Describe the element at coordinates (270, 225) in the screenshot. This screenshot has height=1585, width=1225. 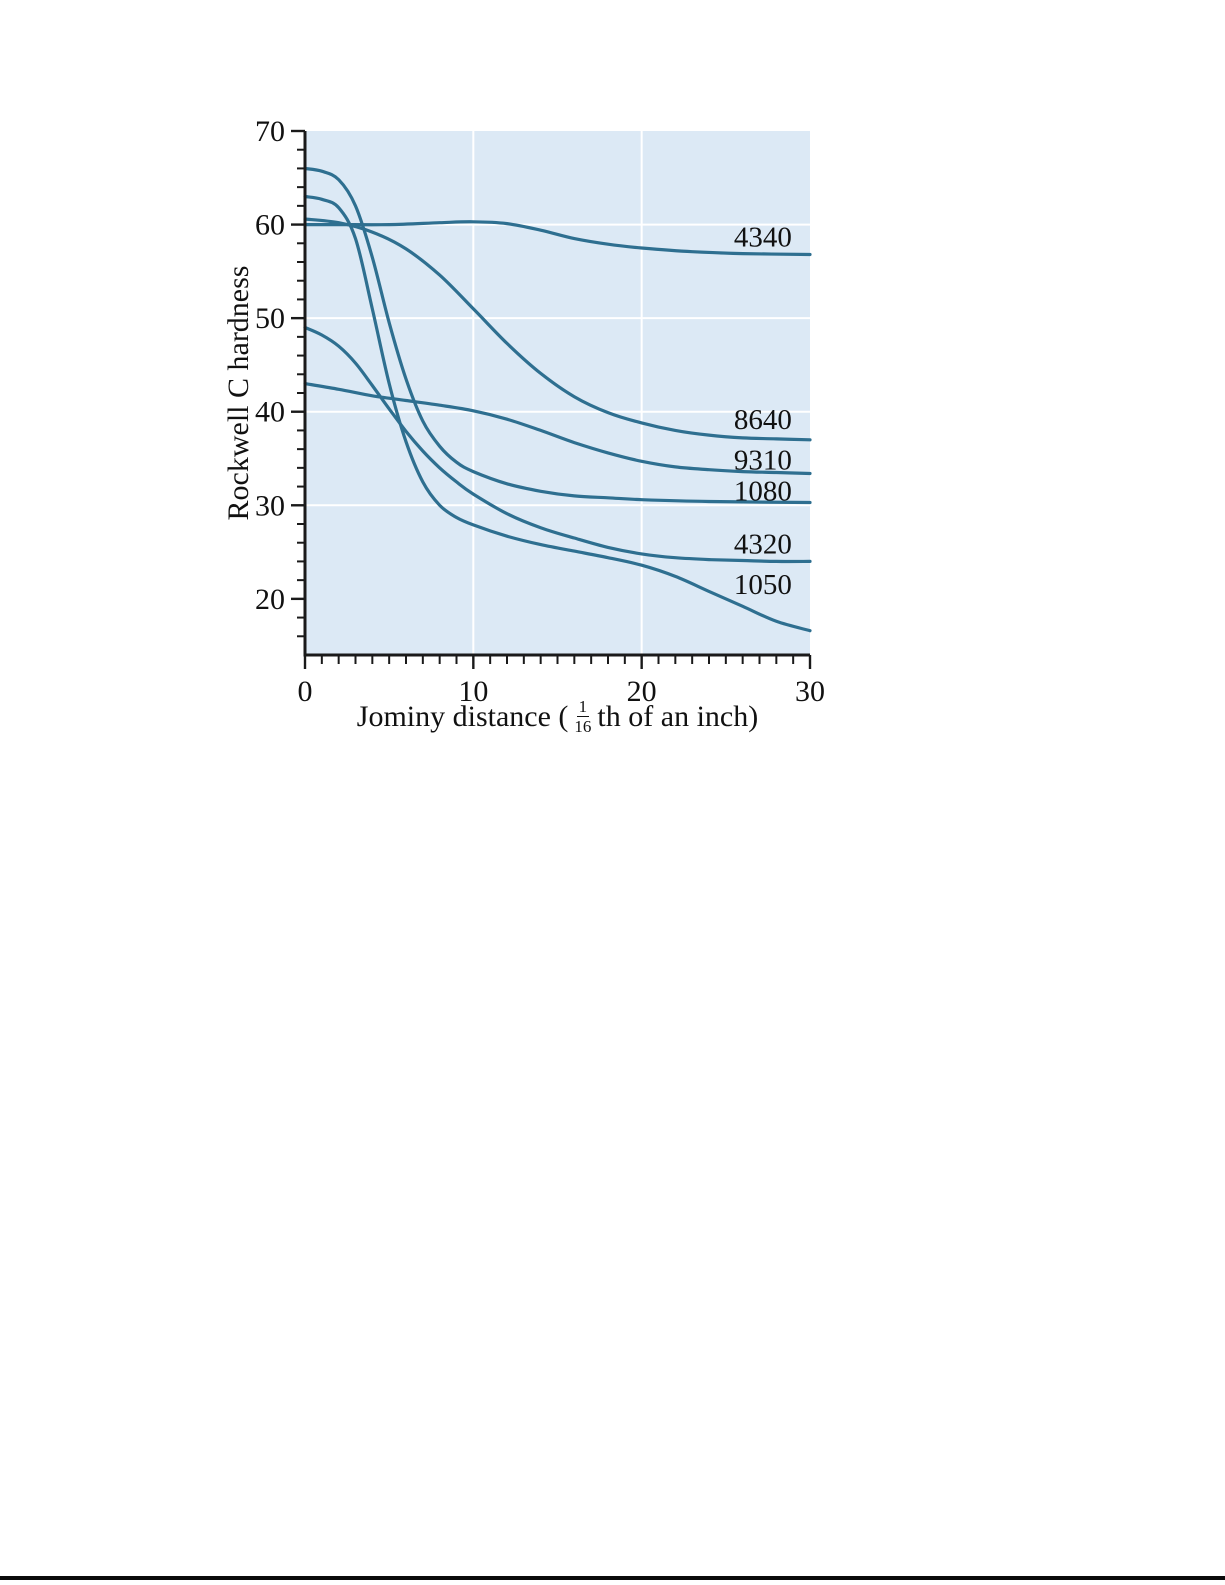
I see `y-tick-label-60: 60` at that location.